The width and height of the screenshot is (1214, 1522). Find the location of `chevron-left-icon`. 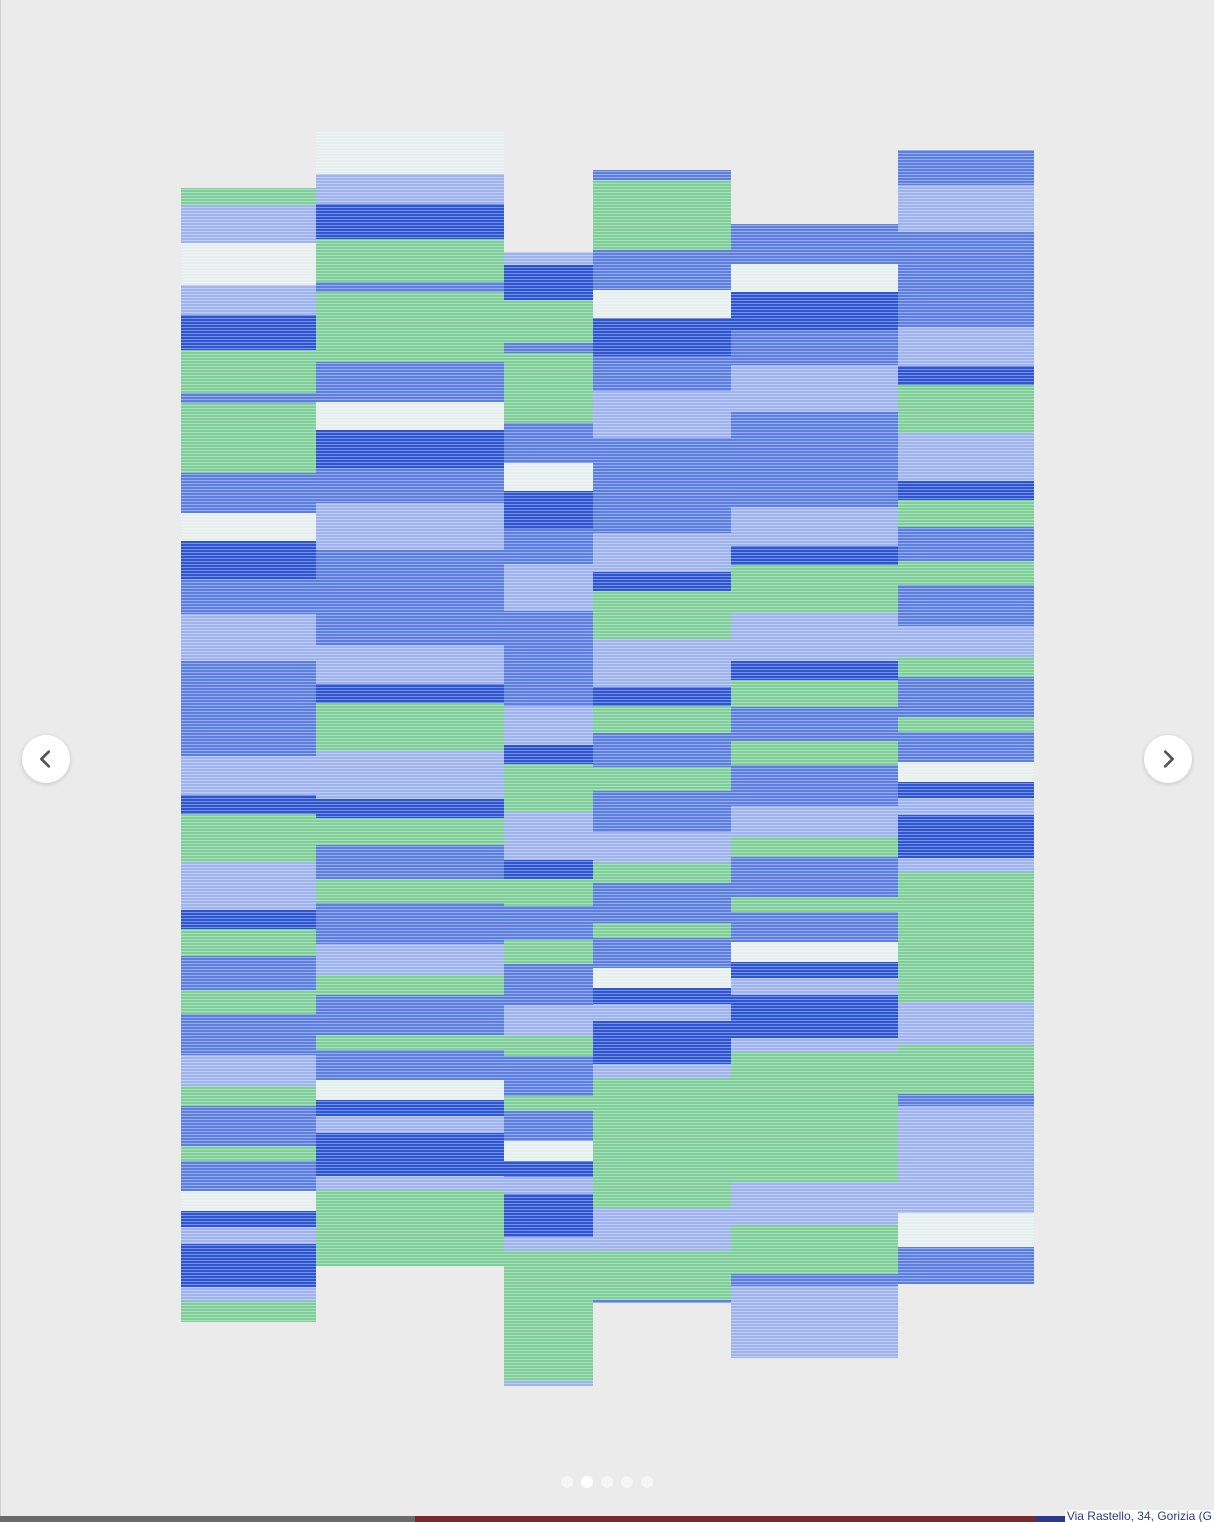

chevron-left-icon is located at coordinates (45, 759).